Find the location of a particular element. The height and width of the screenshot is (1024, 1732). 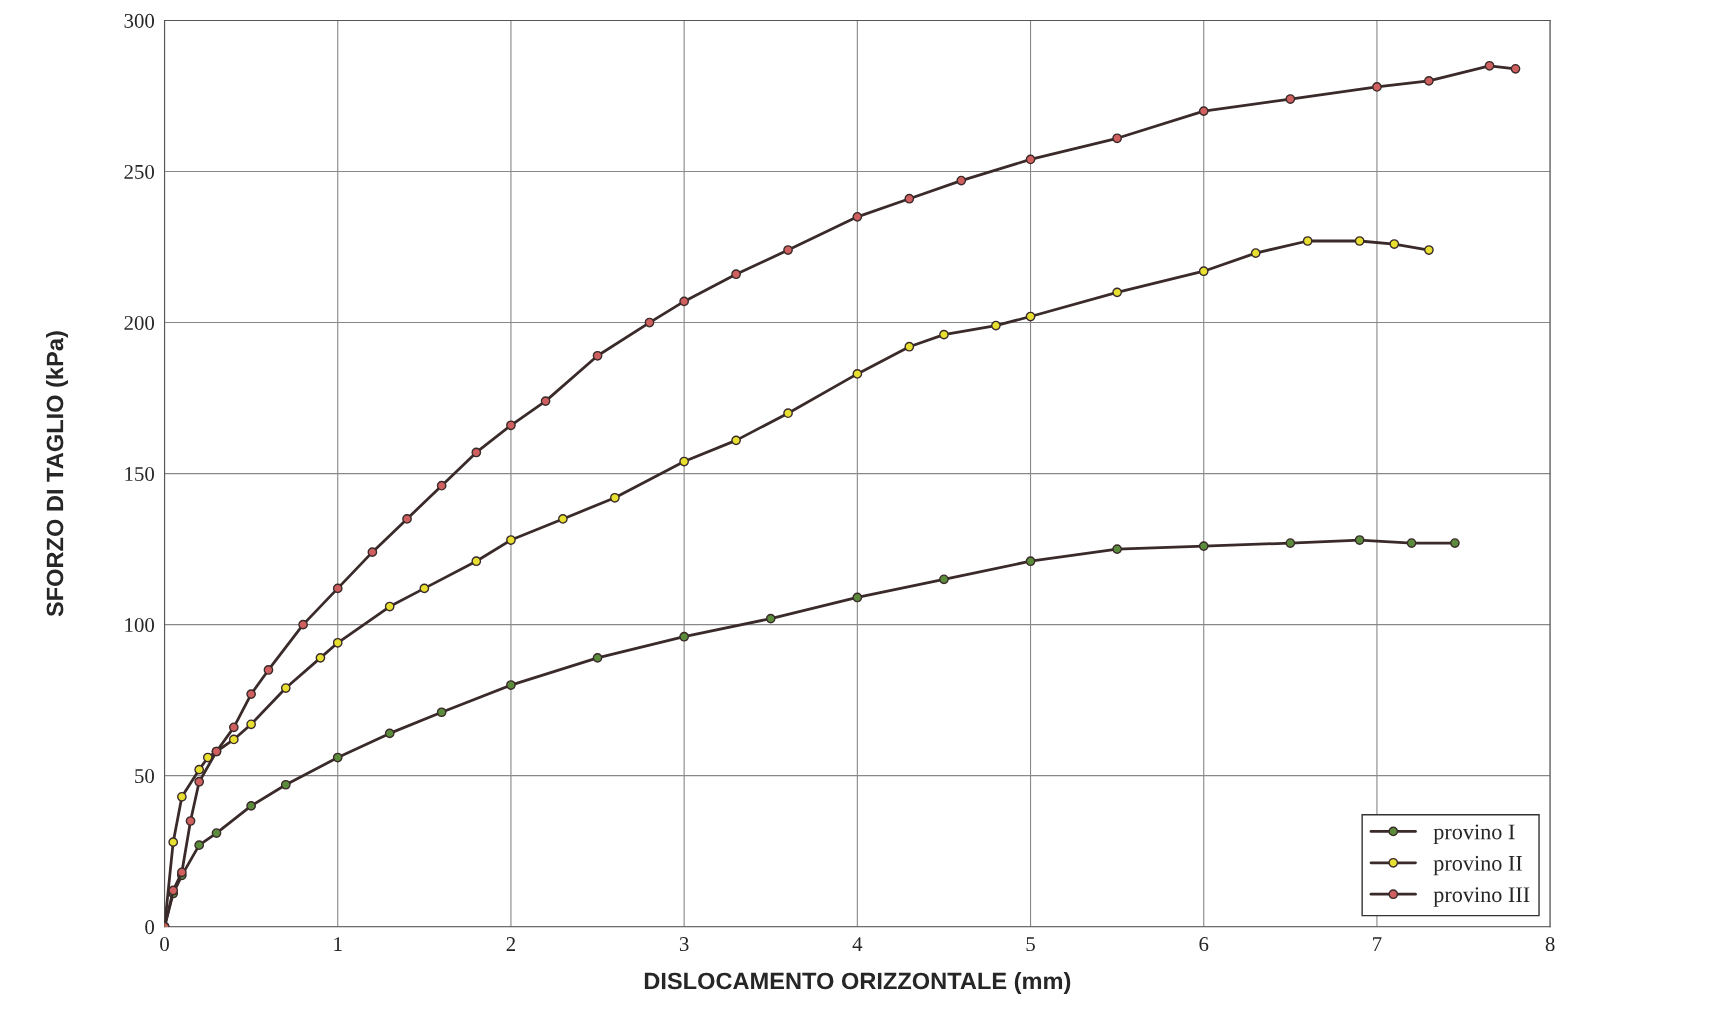

y-tick-label: 250 is located at coordinates (139, 171).